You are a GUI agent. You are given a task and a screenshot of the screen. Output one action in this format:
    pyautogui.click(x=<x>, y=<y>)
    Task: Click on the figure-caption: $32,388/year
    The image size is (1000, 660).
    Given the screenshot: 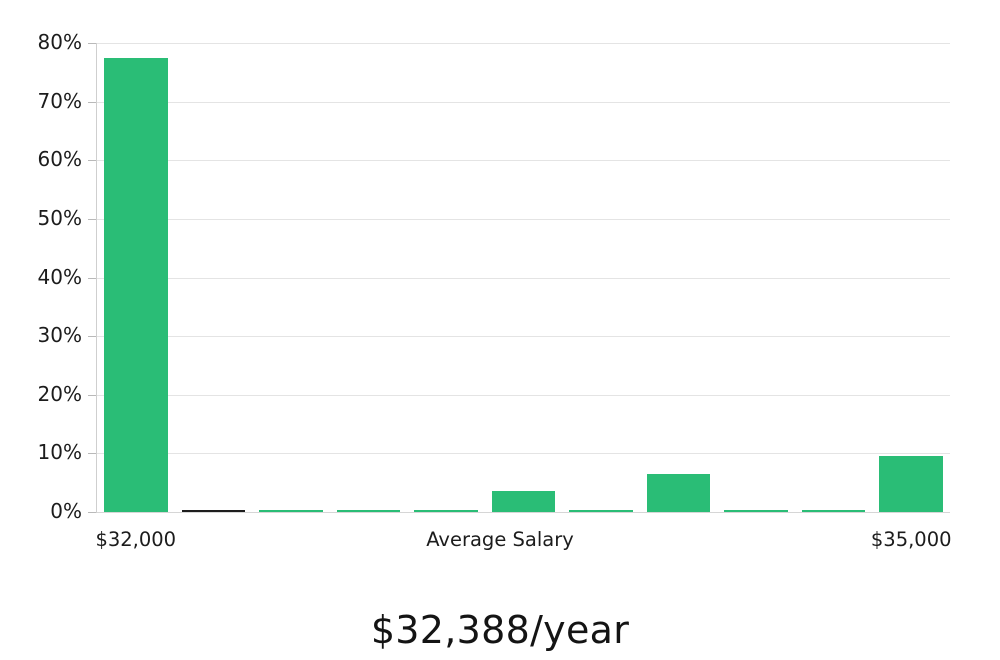 What is the action you would take?
    pyautogui.click(x=500, y=630)
    